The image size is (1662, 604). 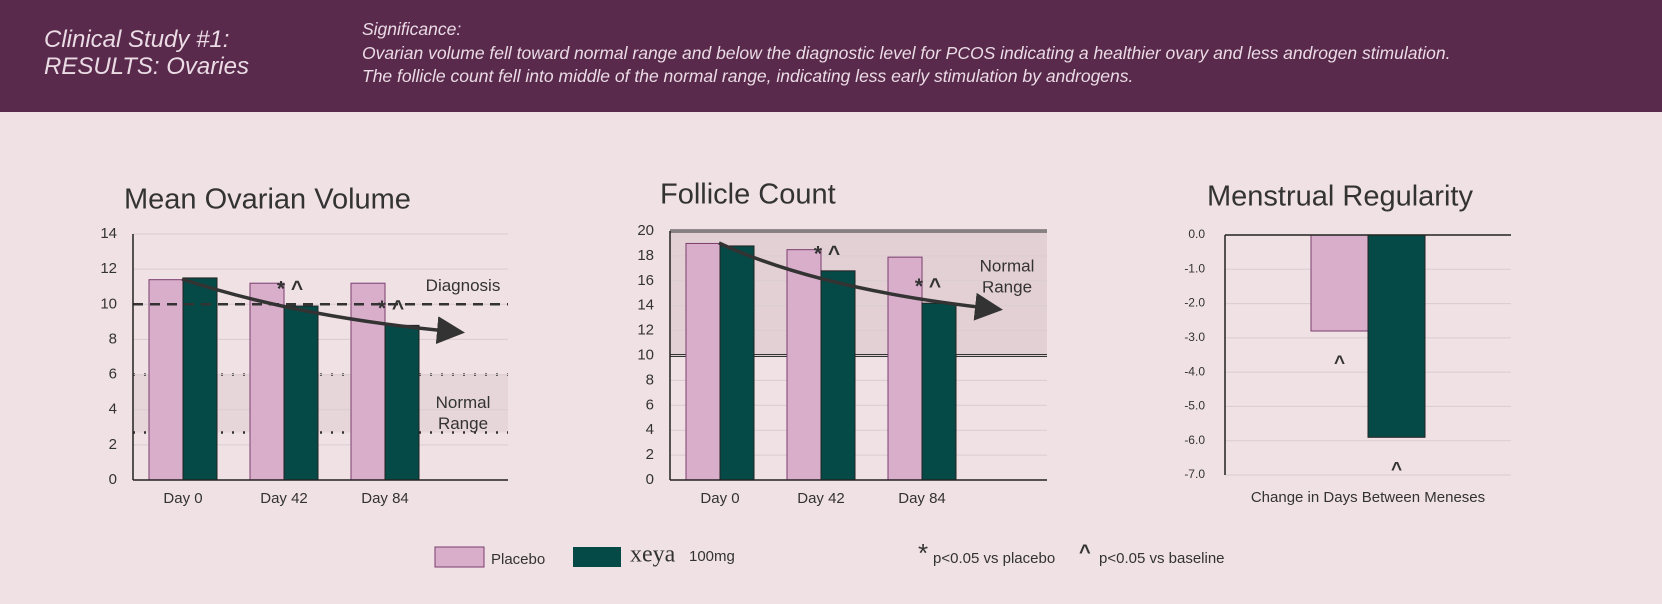 I want to click on chart-title: Menstrual Regularity, so click(x=1340, y=197).